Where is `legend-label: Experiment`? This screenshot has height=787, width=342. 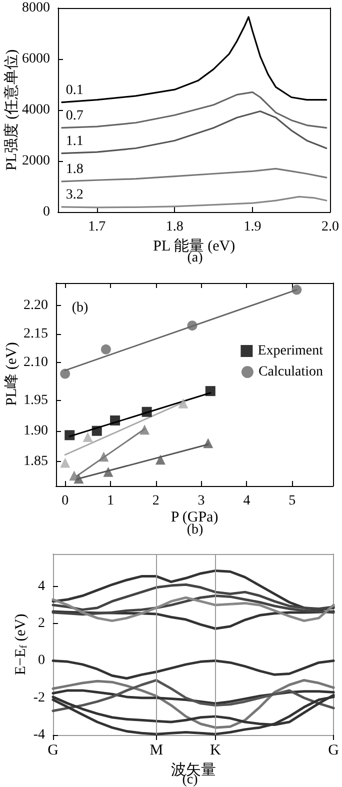
legend-label: Experiment is located at coordinates (291, 351).